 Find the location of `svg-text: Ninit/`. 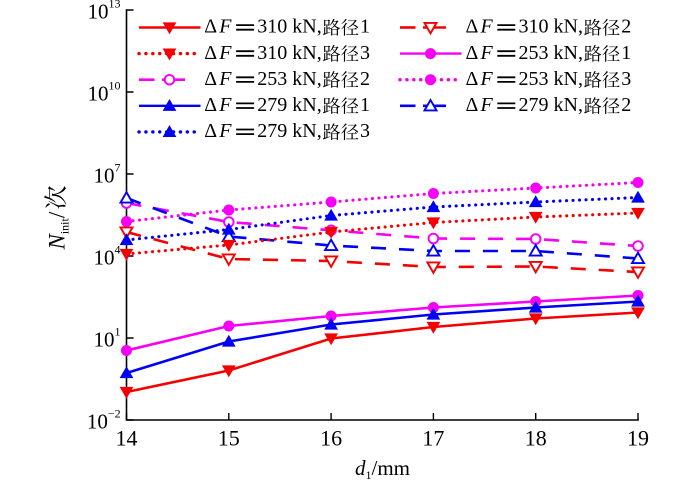

svg-text: Ninit/ is located at coordinates (58, 230).